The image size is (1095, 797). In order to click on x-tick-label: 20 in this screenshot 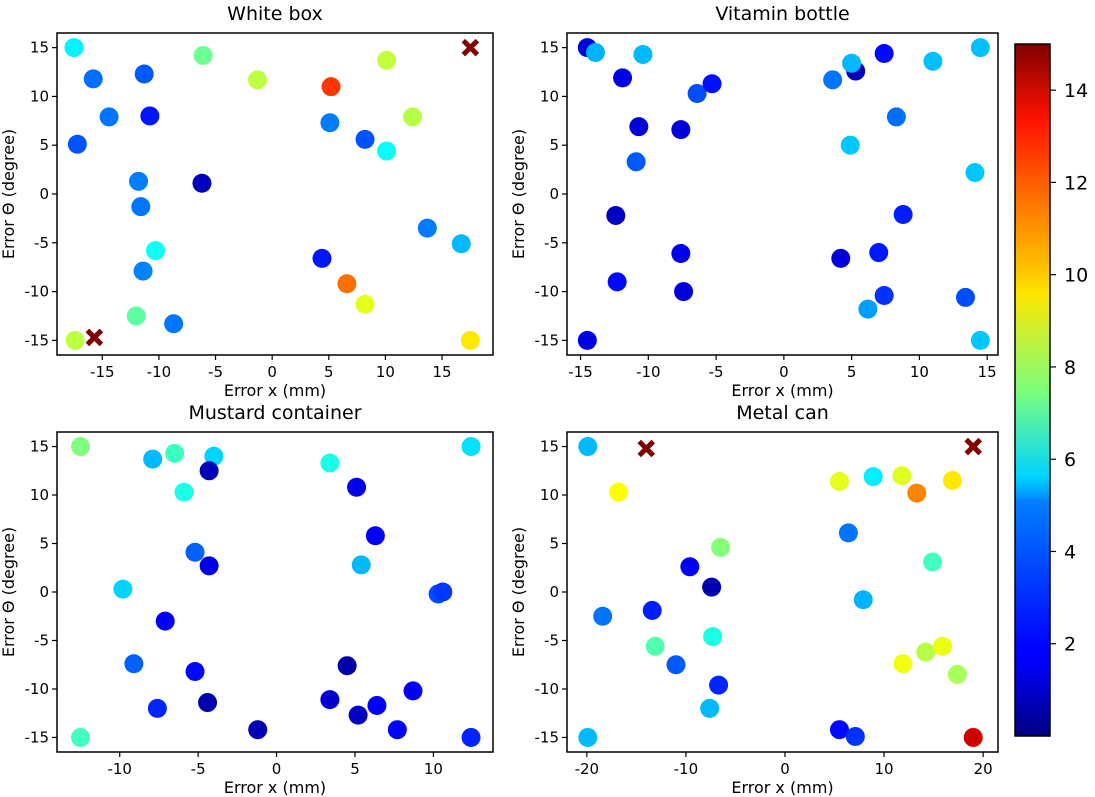, I will do `click(983, 769)`.